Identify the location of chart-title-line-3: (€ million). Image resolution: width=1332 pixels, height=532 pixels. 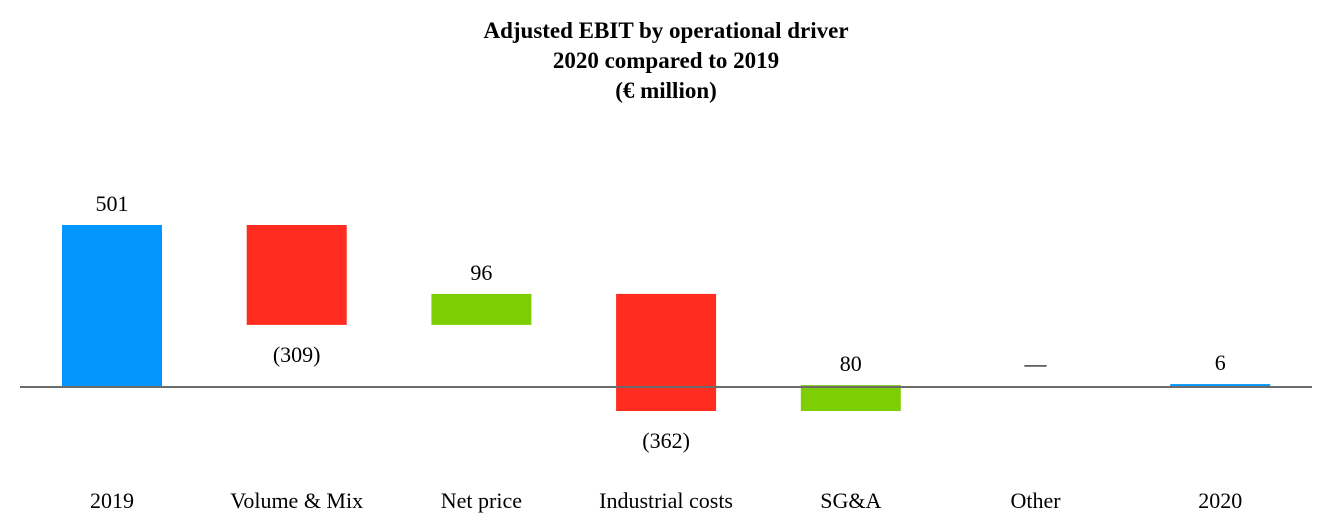
(666, 90).